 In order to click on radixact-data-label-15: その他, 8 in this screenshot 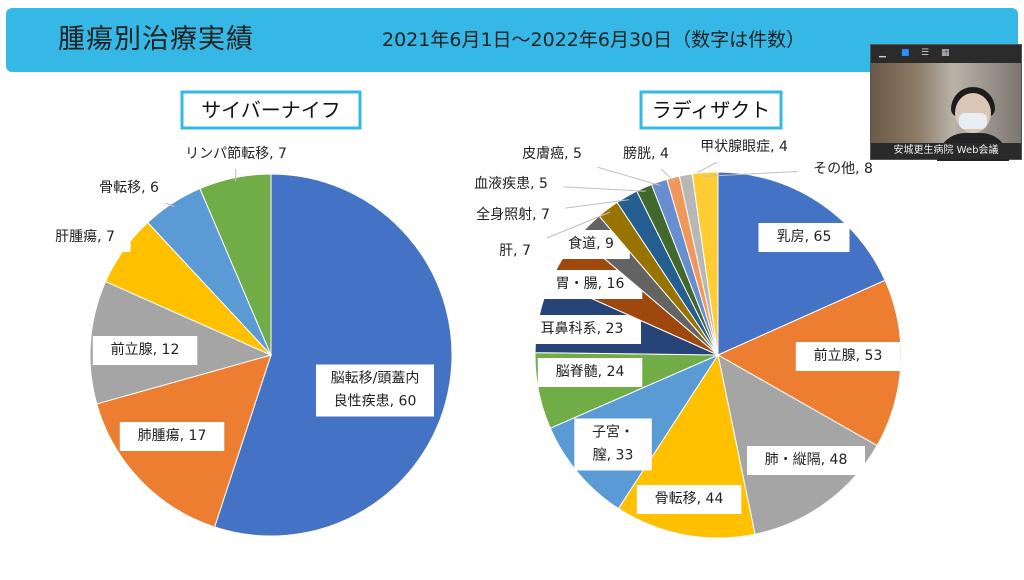, I will do `click(843, 169)`.